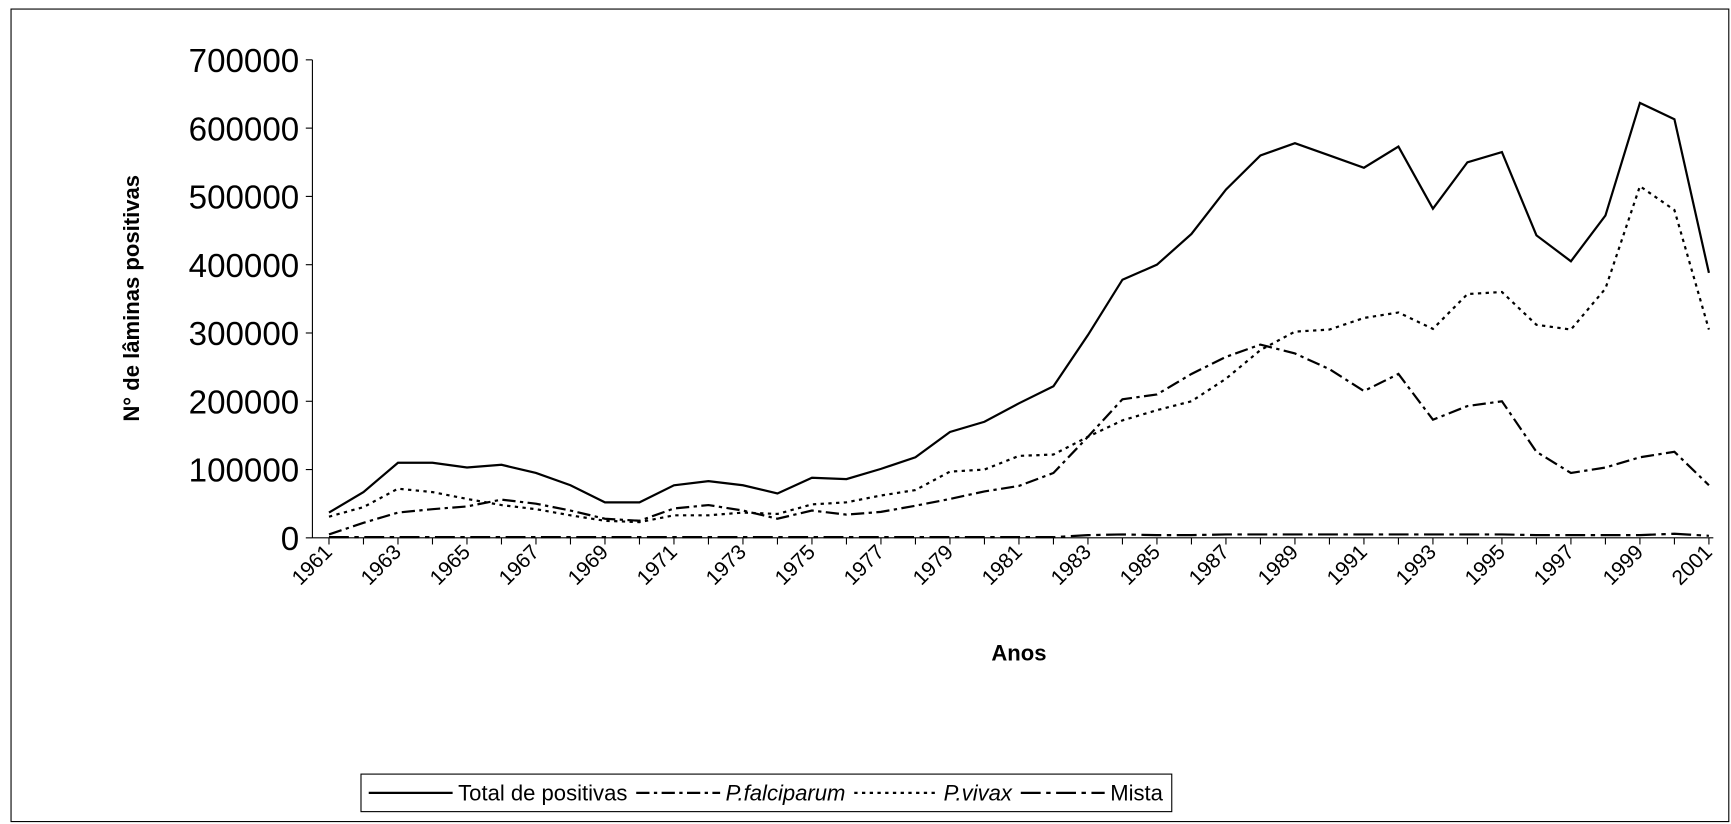 The height and width of the screenshot is (824, 1731). What do you see at coordinates (244, 129) in the screenshot?
I see `y-tick-label: 600000` at bounding box center [244, 129].